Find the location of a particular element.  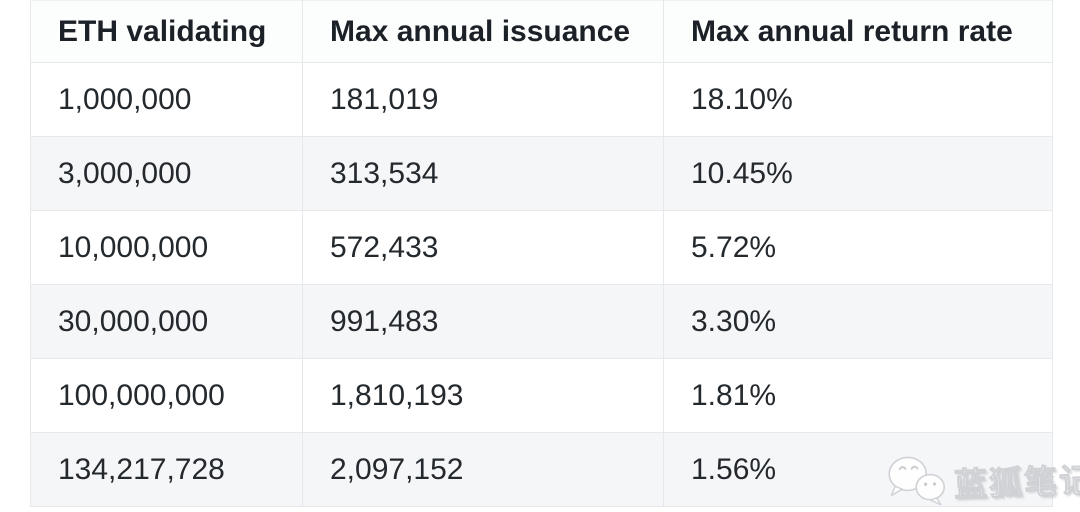

cell-max-annual-return-rate: 10.45% is located at coordinates (858, 173).